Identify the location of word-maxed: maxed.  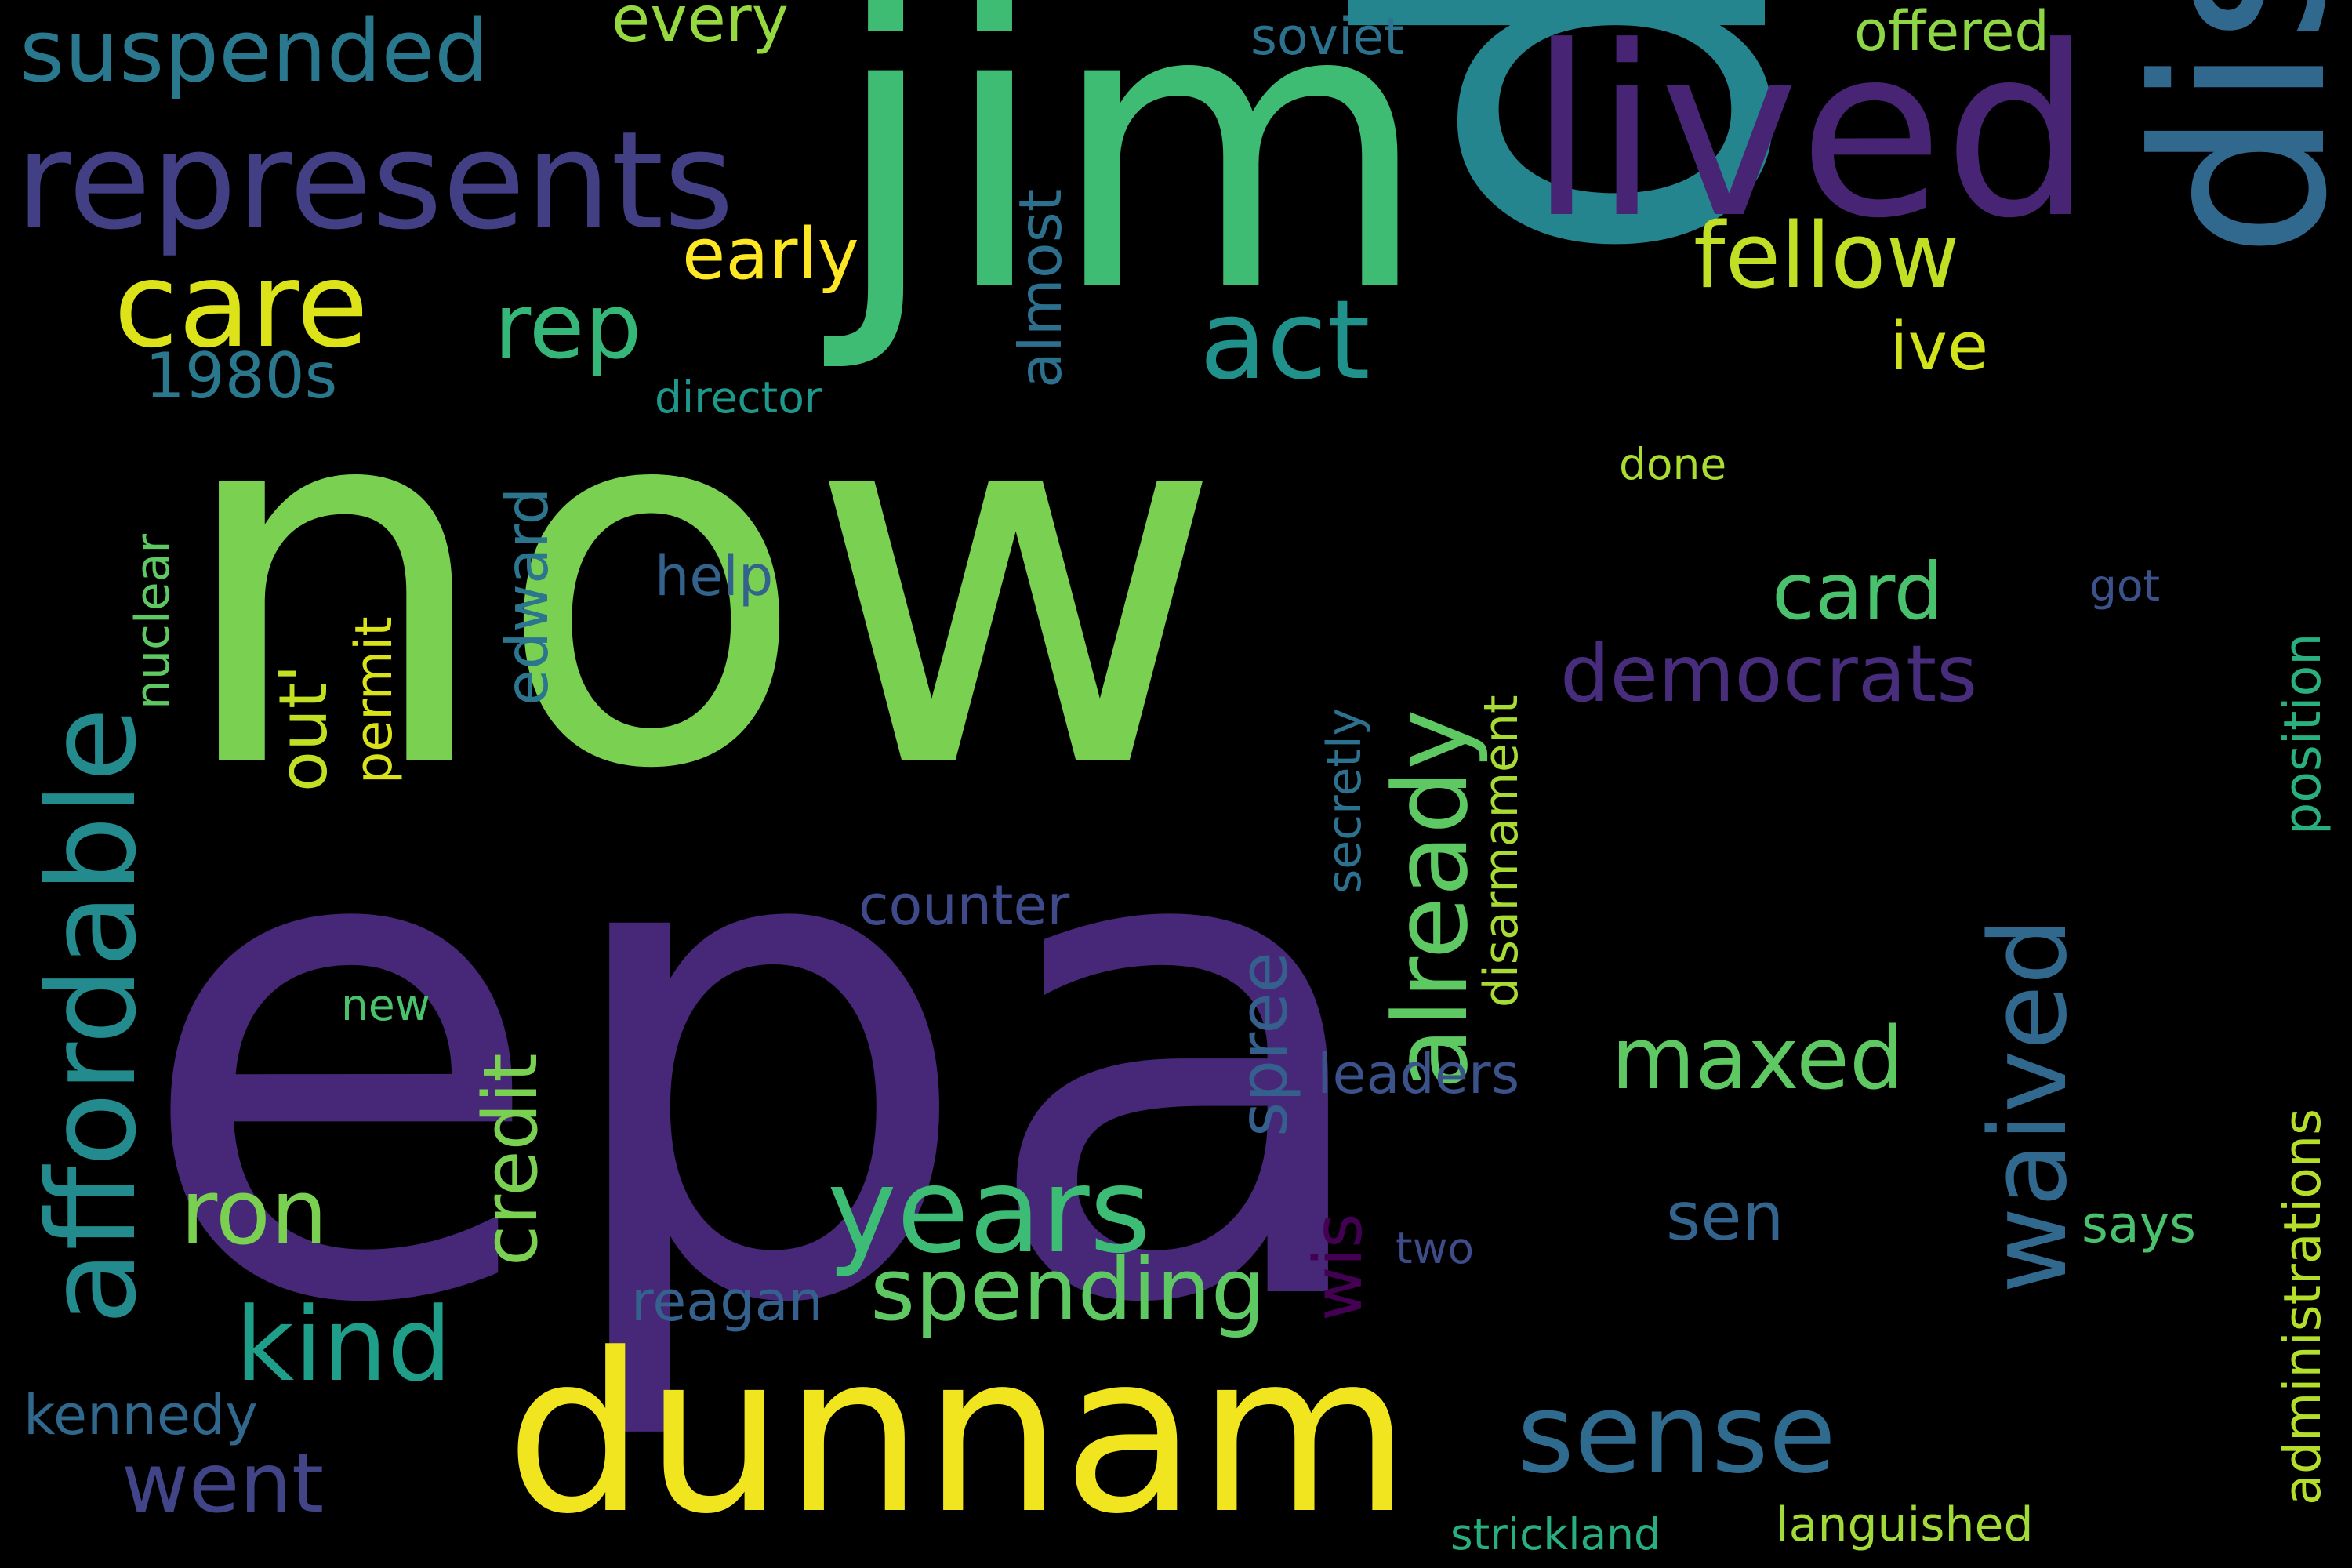
(1757, 1058).